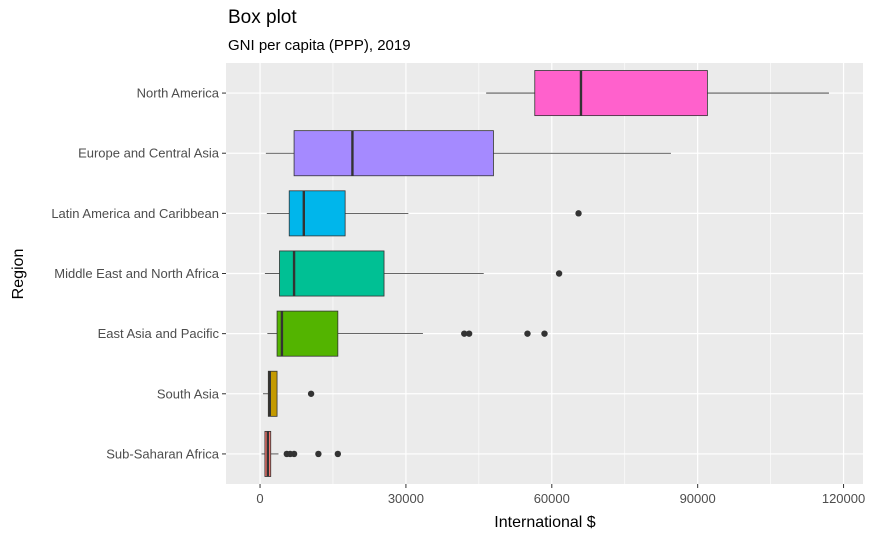 This screenshot has height=540, width=875. I want to click on box-east-asia-and-pacific, so click(407, 333).